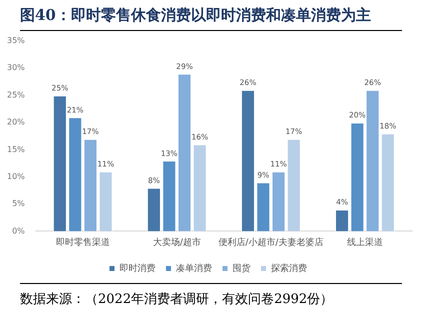  Describe the element at coordinates (138, 268) in the screenshot. I see `legend-label: 即时消费` at that location.